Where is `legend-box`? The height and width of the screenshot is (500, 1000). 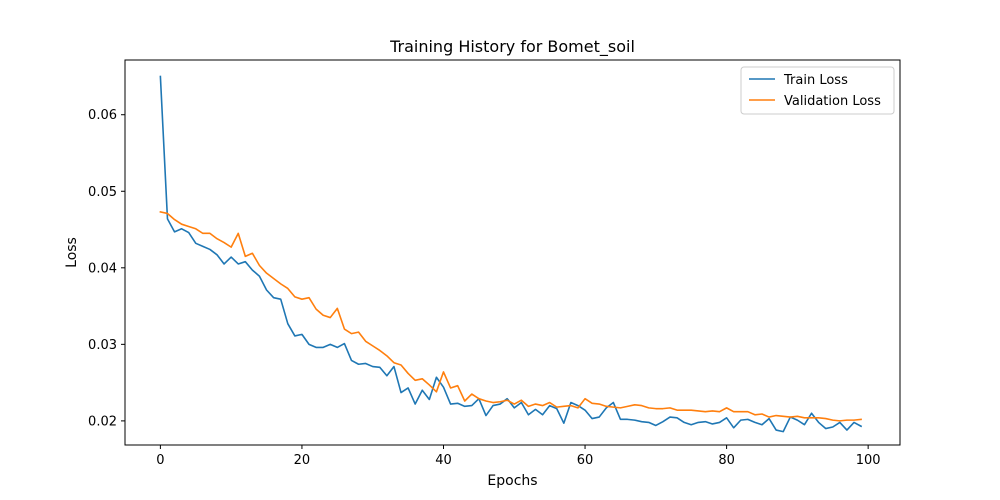 legend-box is located at coordinates (817, 90).